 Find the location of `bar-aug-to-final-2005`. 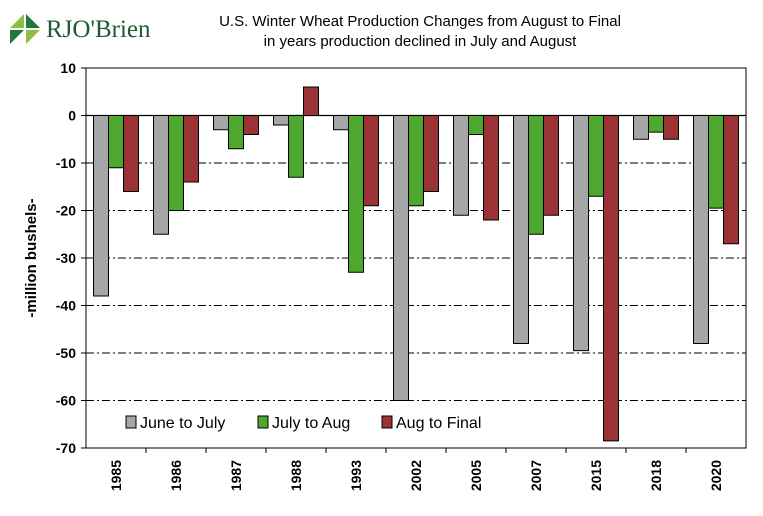

bar-aug-to-final-2005 is located at coordinates (491, 168).